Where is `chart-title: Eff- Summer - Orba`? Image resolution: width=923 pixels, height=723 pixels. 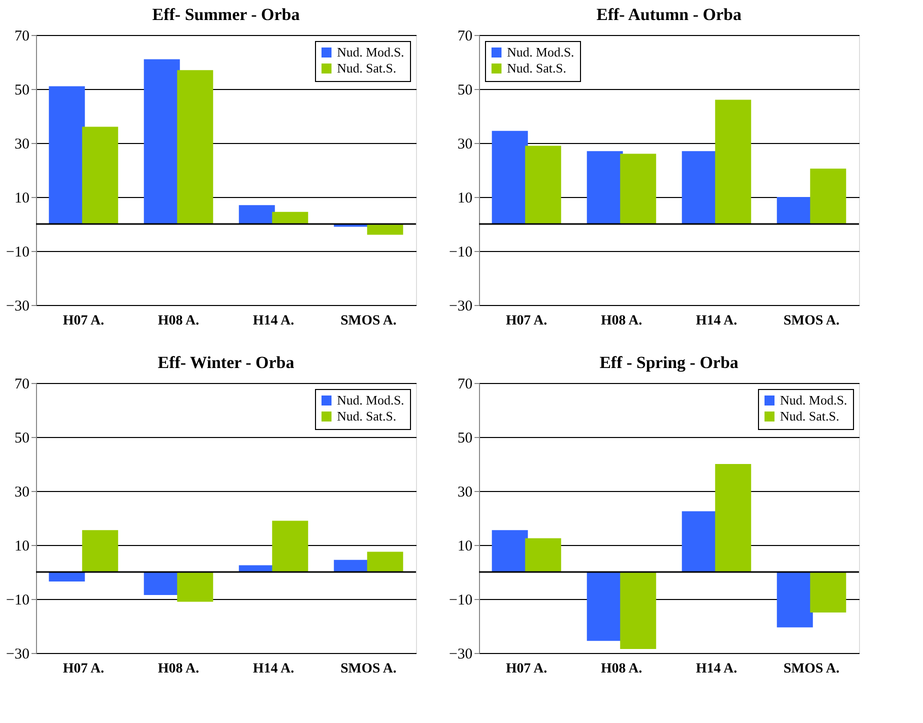
chart-title: Eff- Summer - Orba is located at coordinates (226, 14).